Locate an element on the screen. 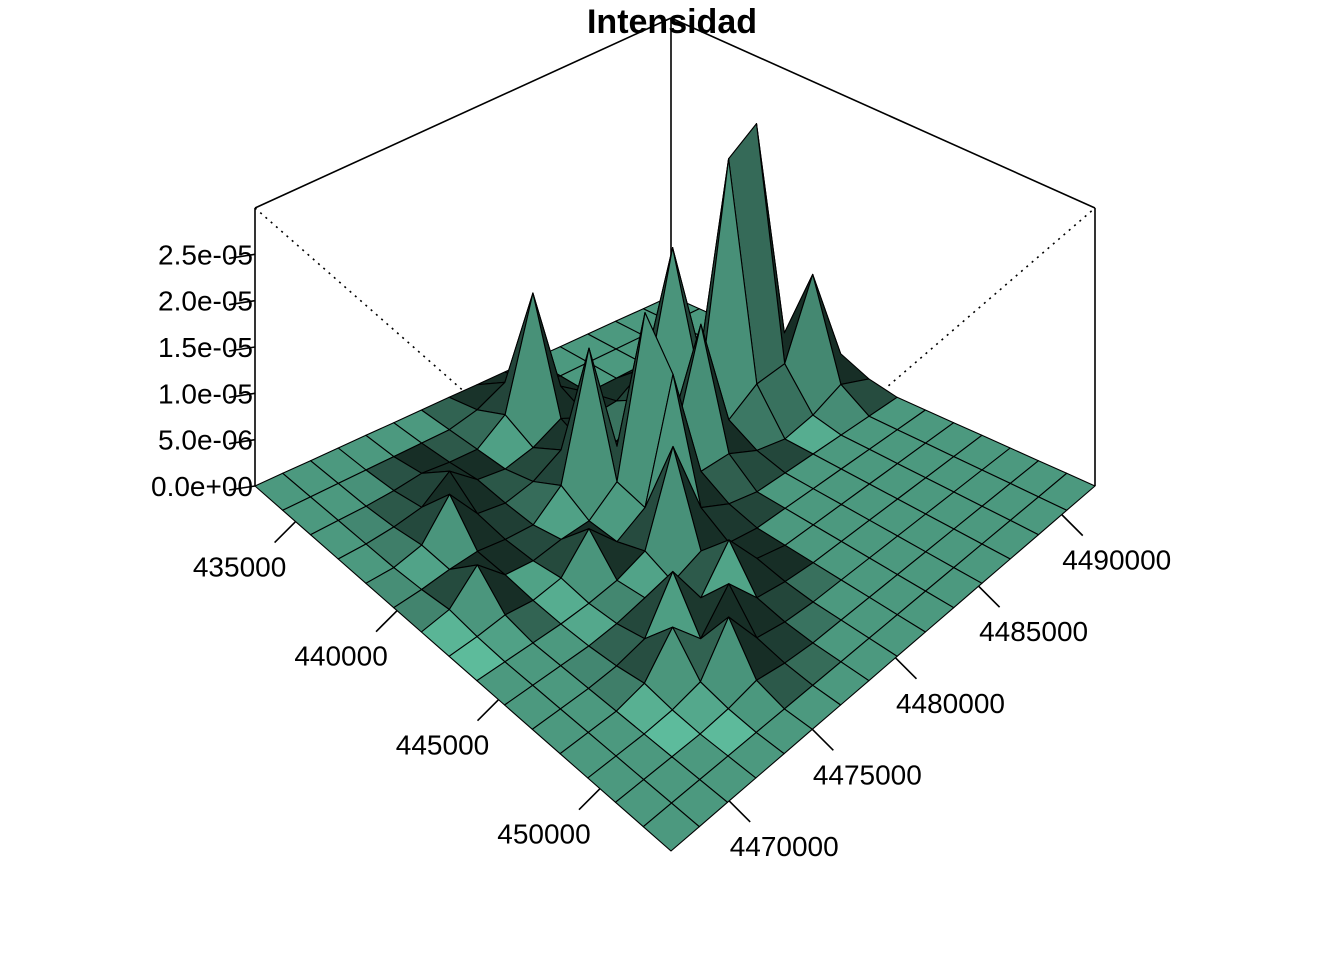 Image resolution: width=1344 pixels, height=960 pixels. y-tick-label: 4480000 is located at coordinates (950, 703).